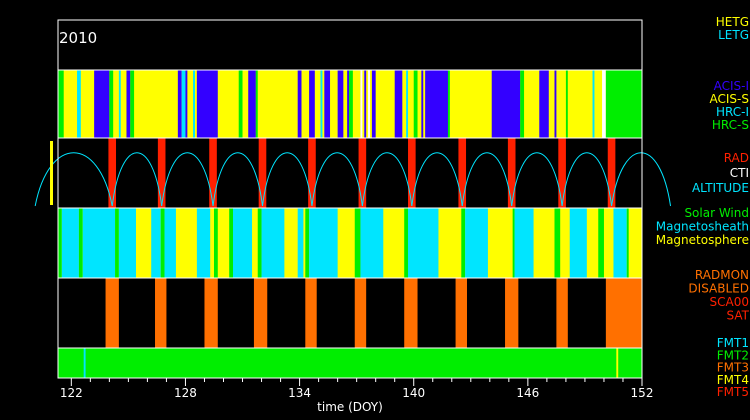 This screenshot has height=420, width=750. Describe the element at coordinates (356, 389) in the screenshot. I see `x-axis: 122 128 134 140 146 152` at that location.